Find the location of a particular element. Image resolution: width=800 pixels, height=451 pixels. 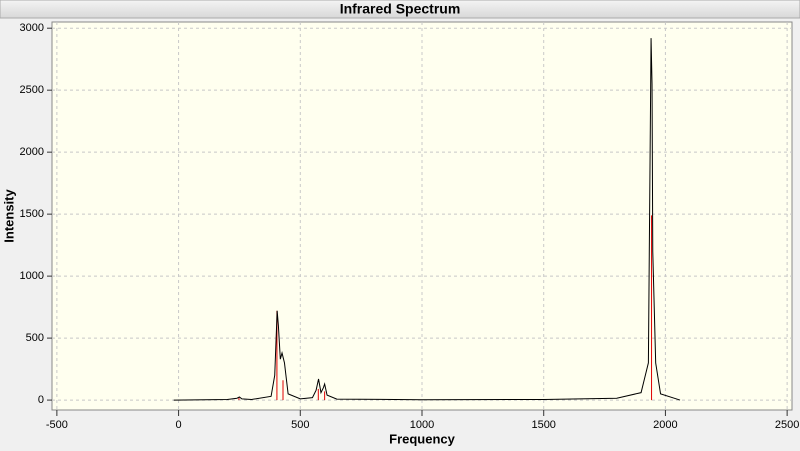

y-tick-label: 2000 is located at coordinates (32, 152).